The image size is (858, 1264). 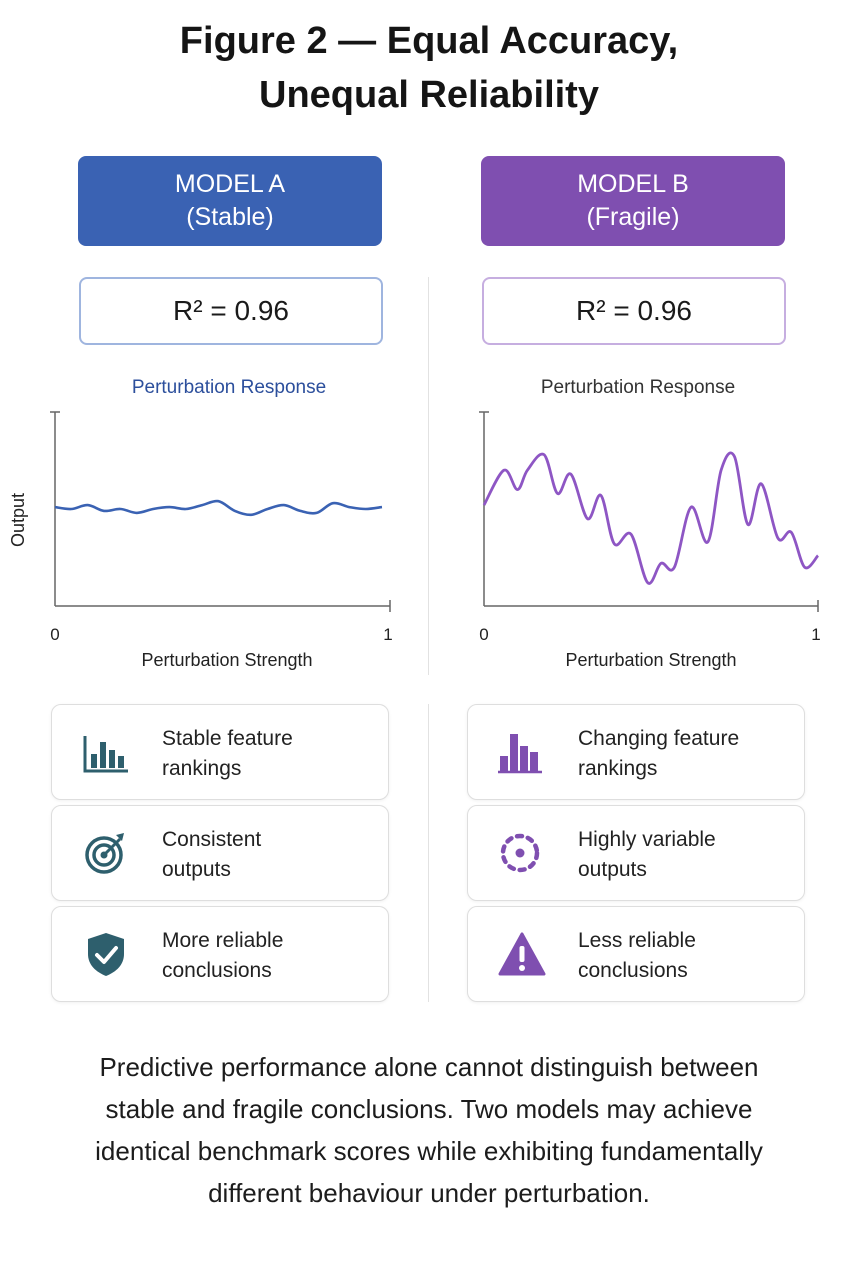 What do you see at coordinates (230, 201) in the screenshot?
I see `model-a-header: MODEL A (Stable)` at bounding box center [230, 201].